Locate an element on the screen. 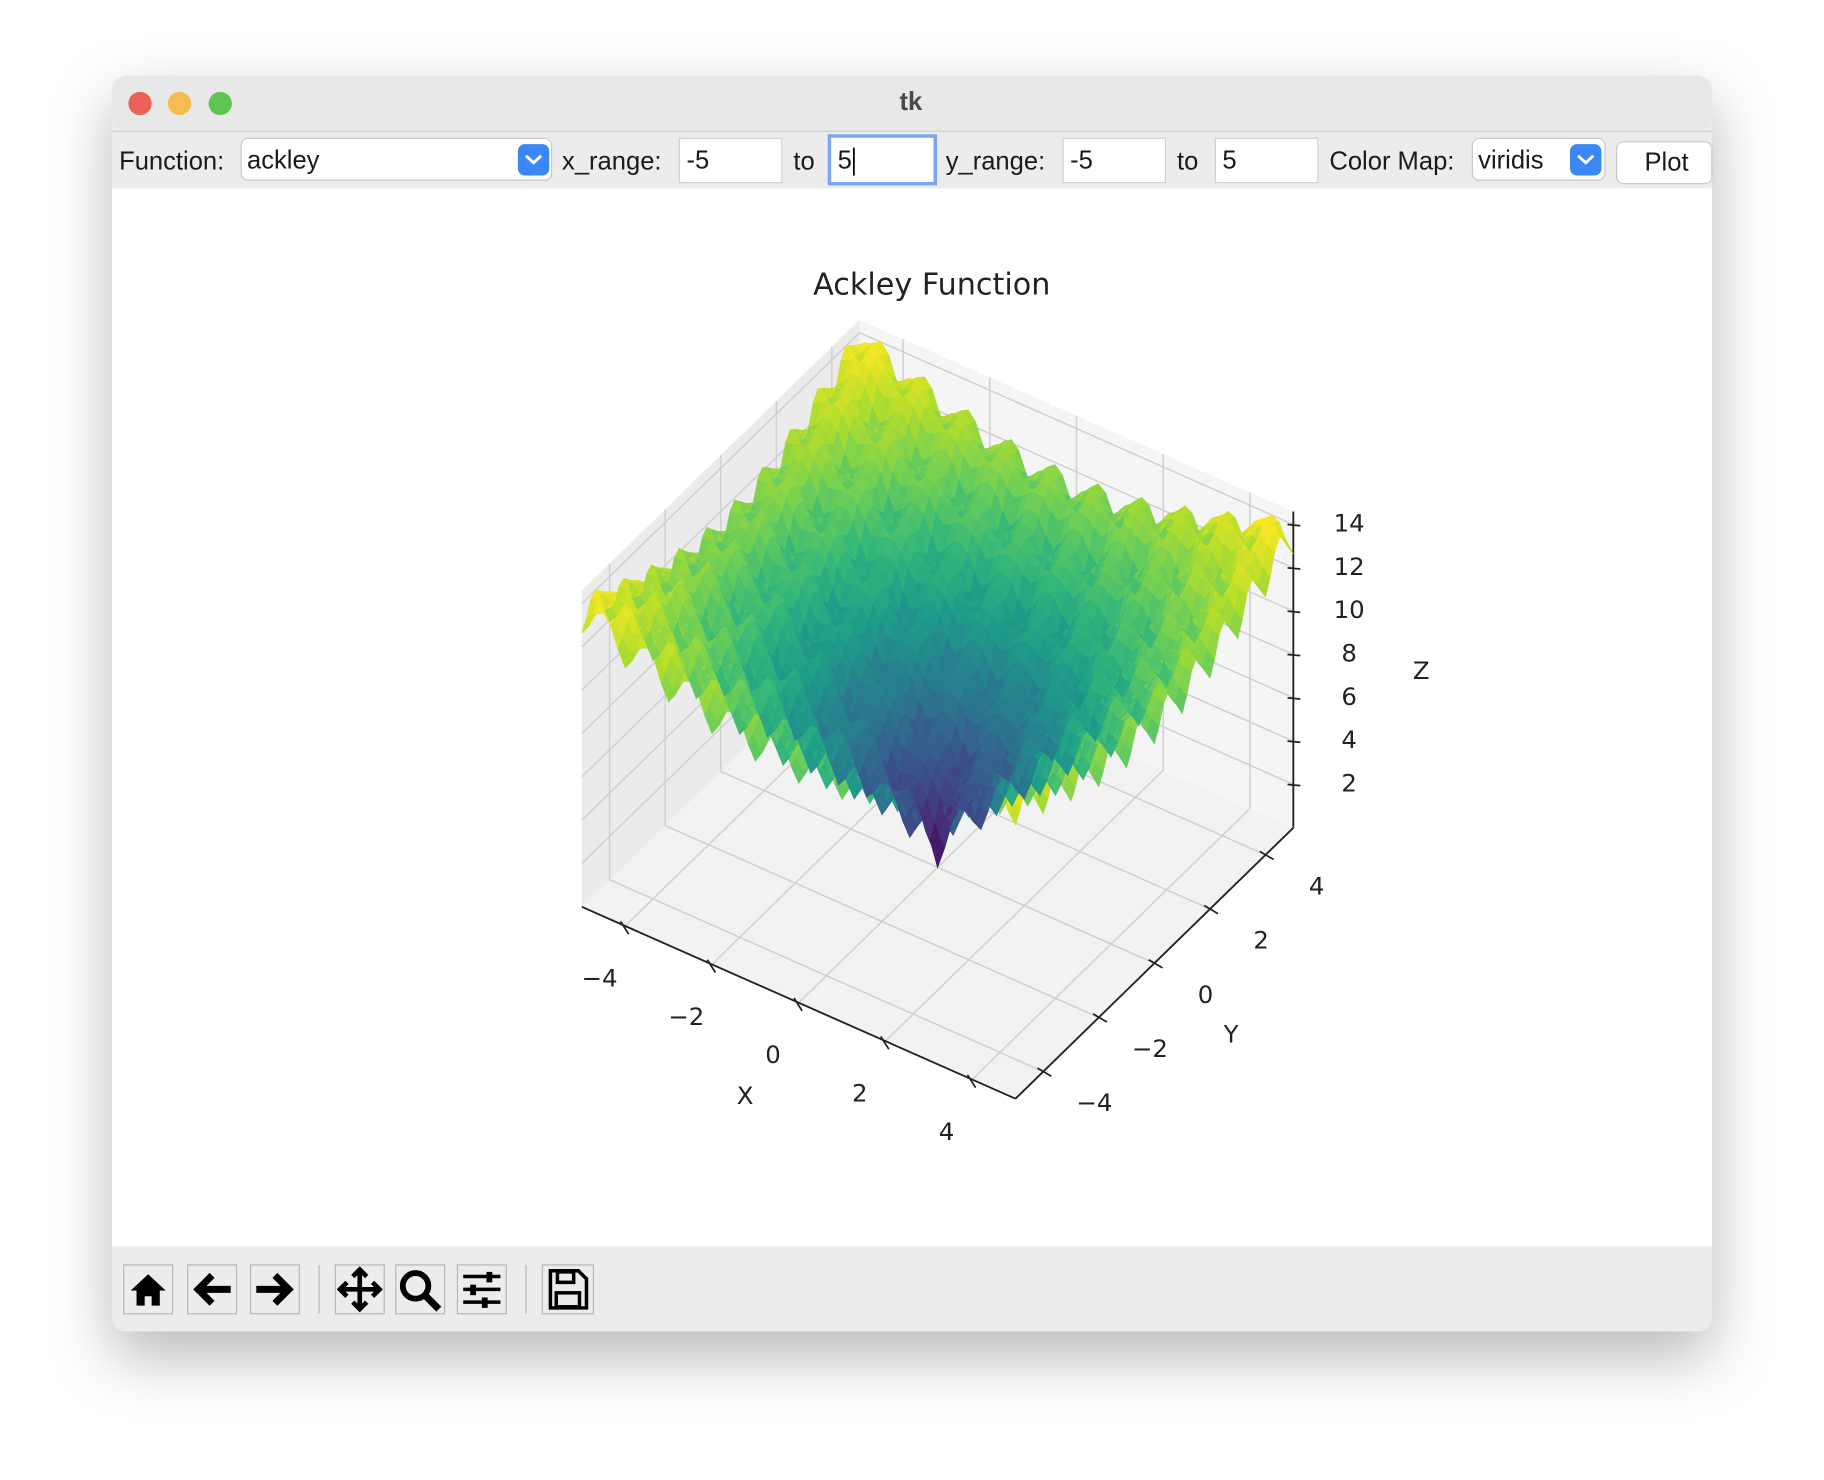 The image size is (1824, 1480). y-tick-label: 2 is located at coordinates (1261, 940).